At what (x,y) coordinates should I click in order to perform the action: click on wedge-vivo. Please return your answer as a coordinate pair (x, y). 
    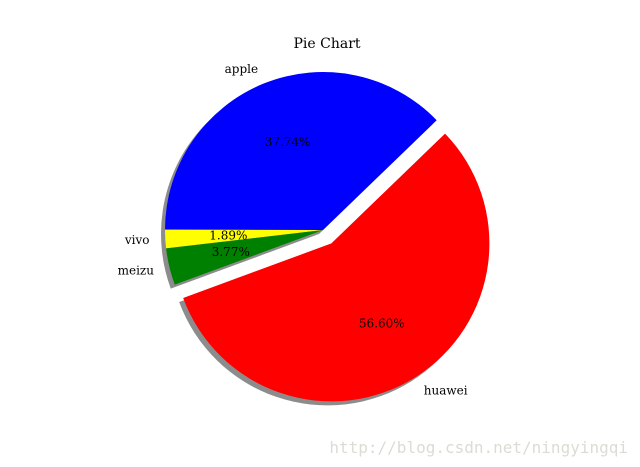
    Looking at the image, I should click on (244, 239).